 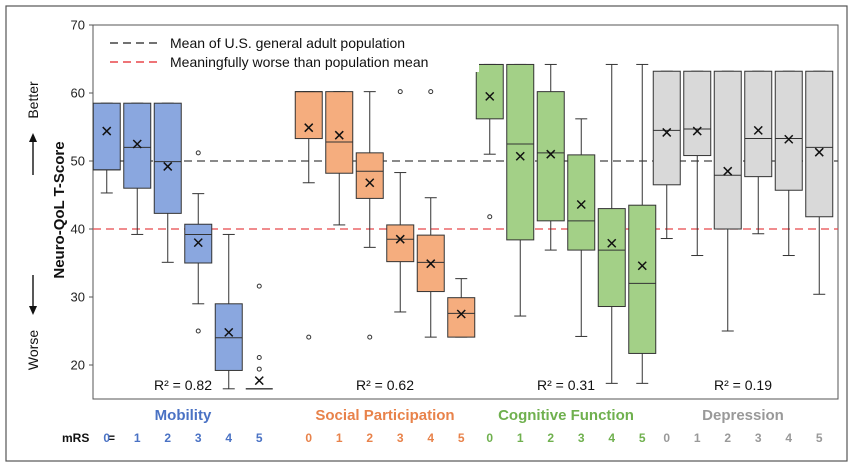 What do you see at coordinates (33, 100) in the screenshot?
I see `better-label: Better` at bounding box center [33, 100].